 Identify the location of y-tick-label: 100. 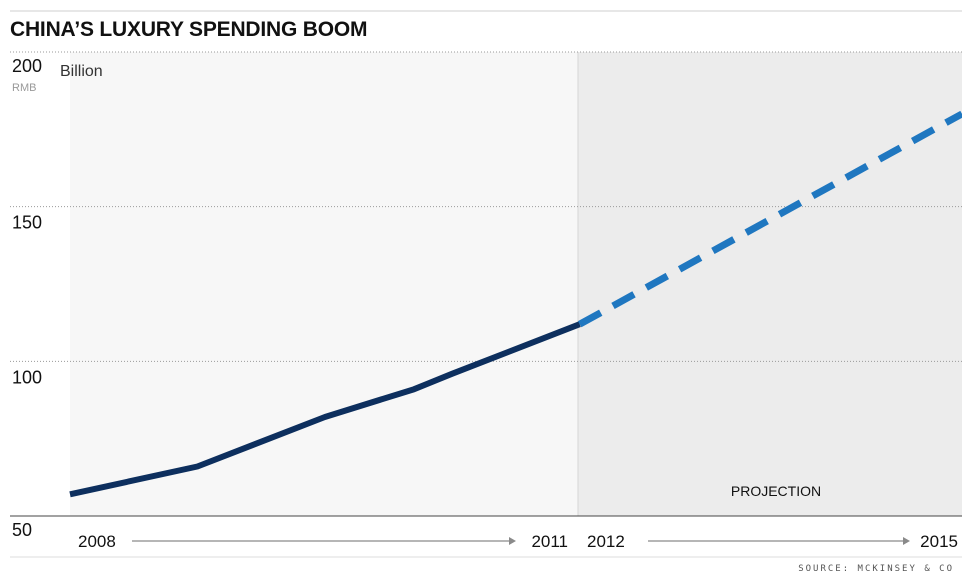
(27, 377).